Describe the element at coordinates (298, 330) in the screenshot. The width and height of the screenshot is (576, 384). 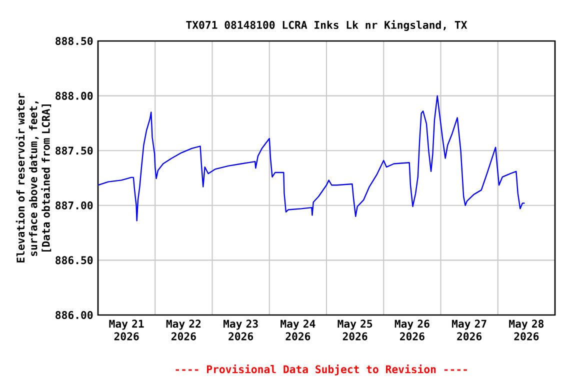
I see `x-tick-label: May 24 2026` at that location.